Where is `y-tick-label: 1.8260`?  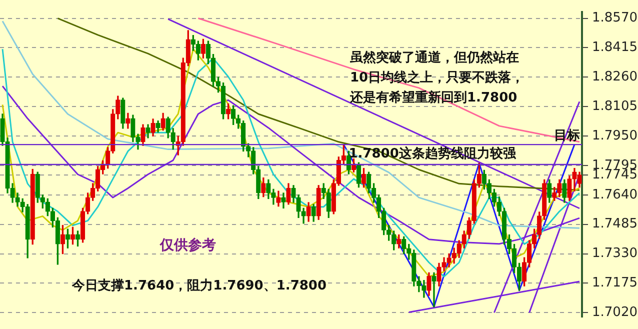
y-tick-label: 1.8260 is located at coordinates (615, 77).